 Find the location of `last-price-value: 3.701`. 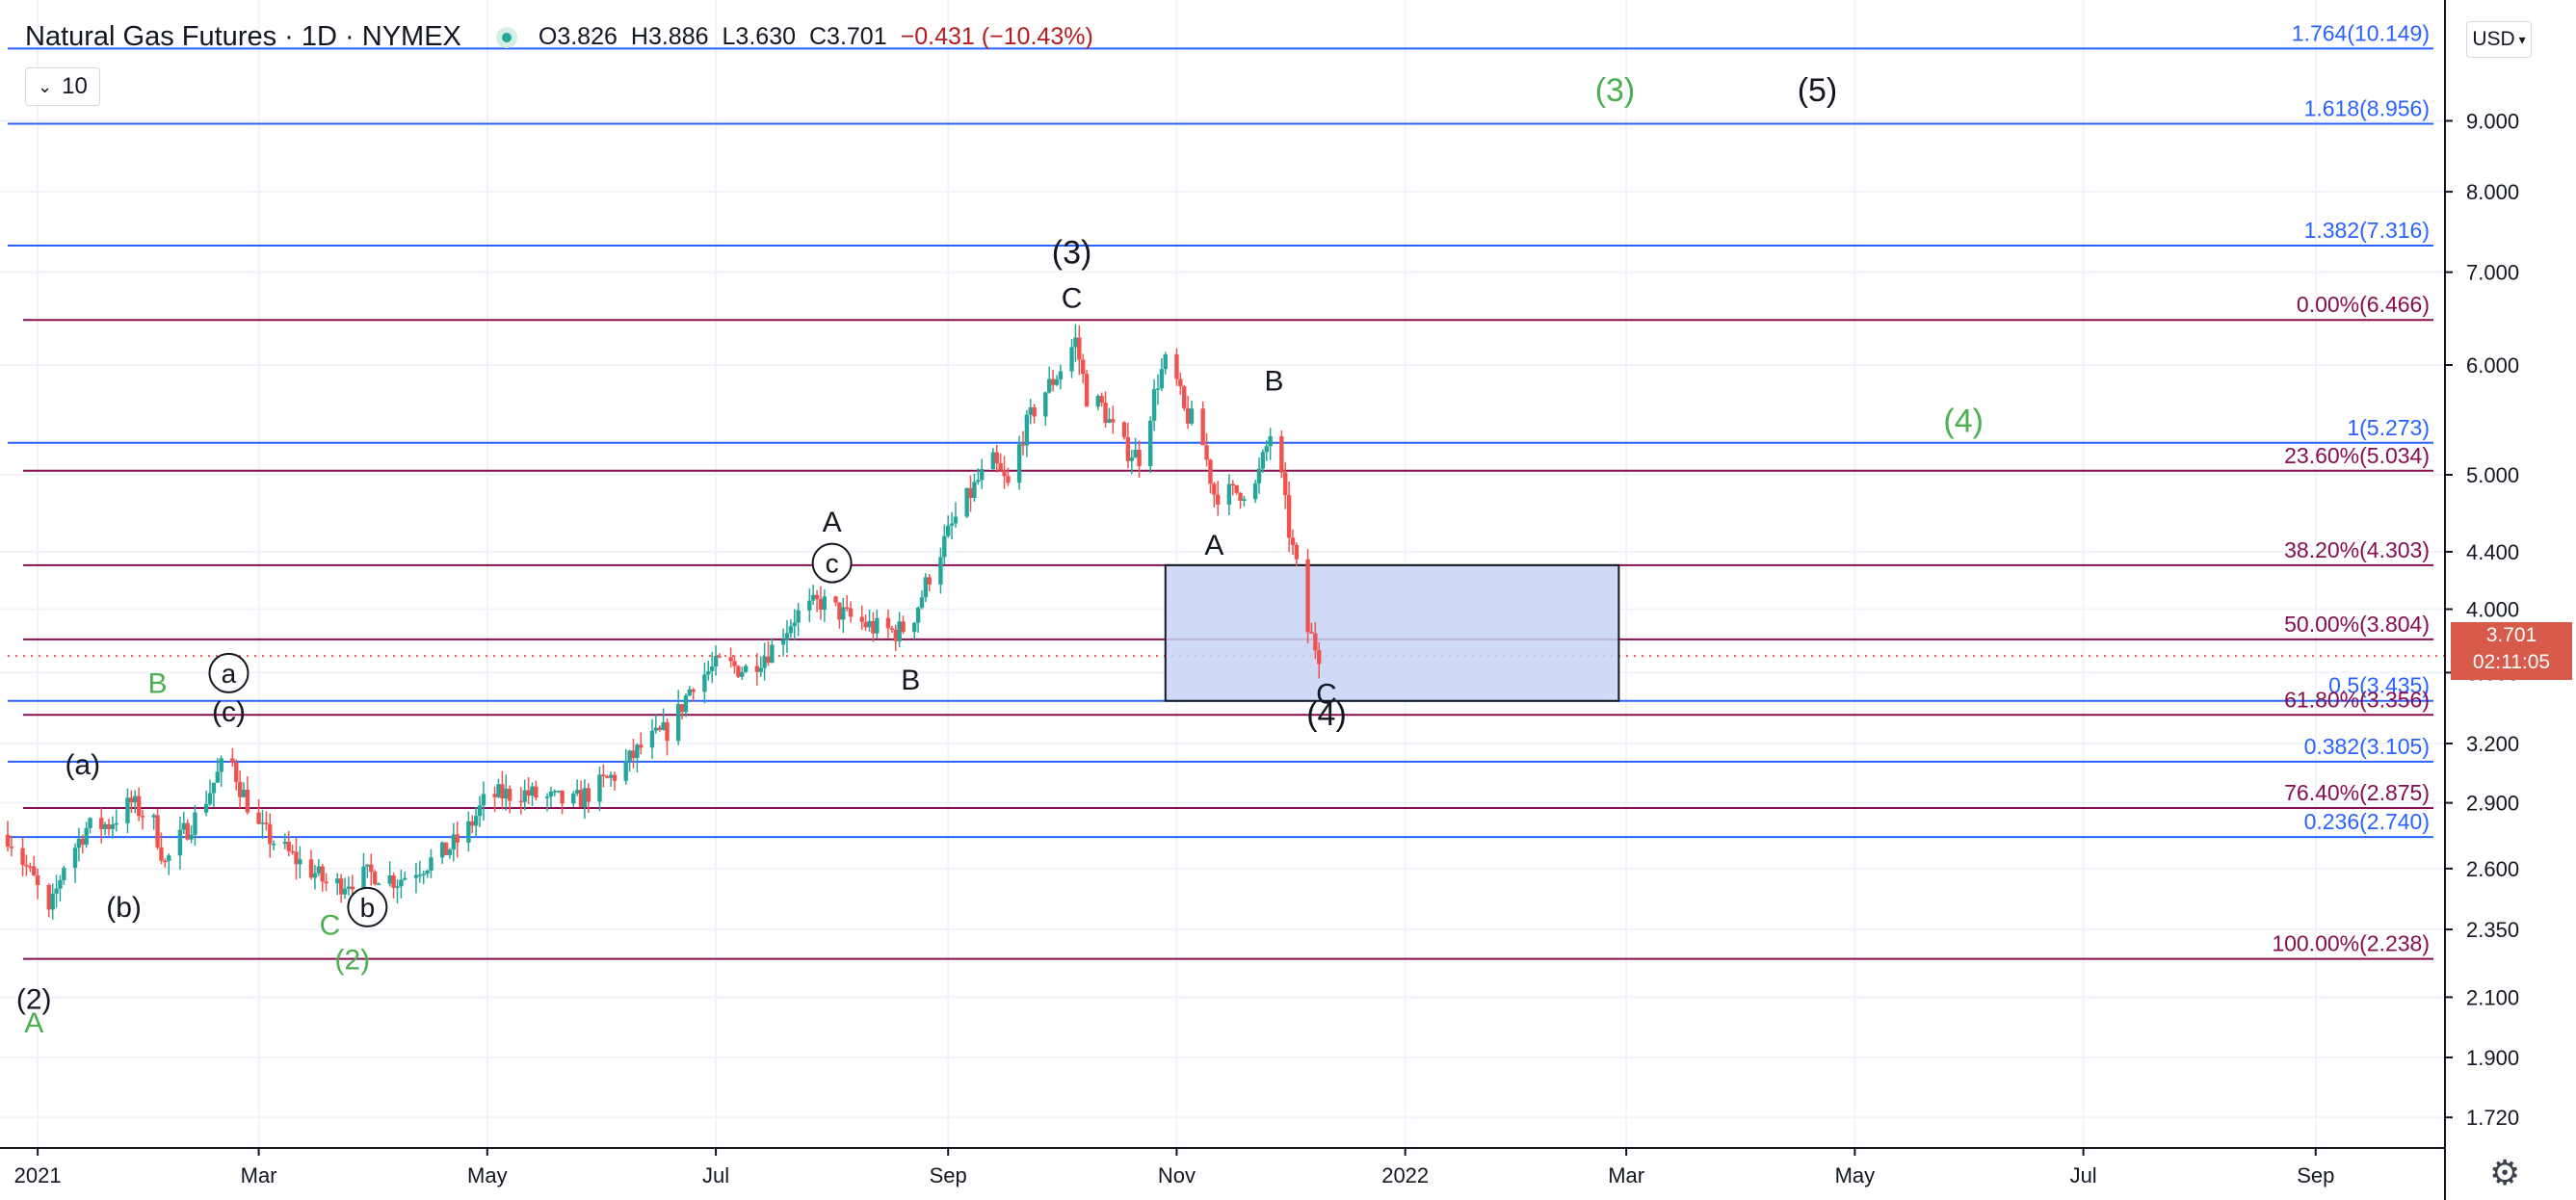

last-price-value: 3.701 is located at coordinates (2511, 635).